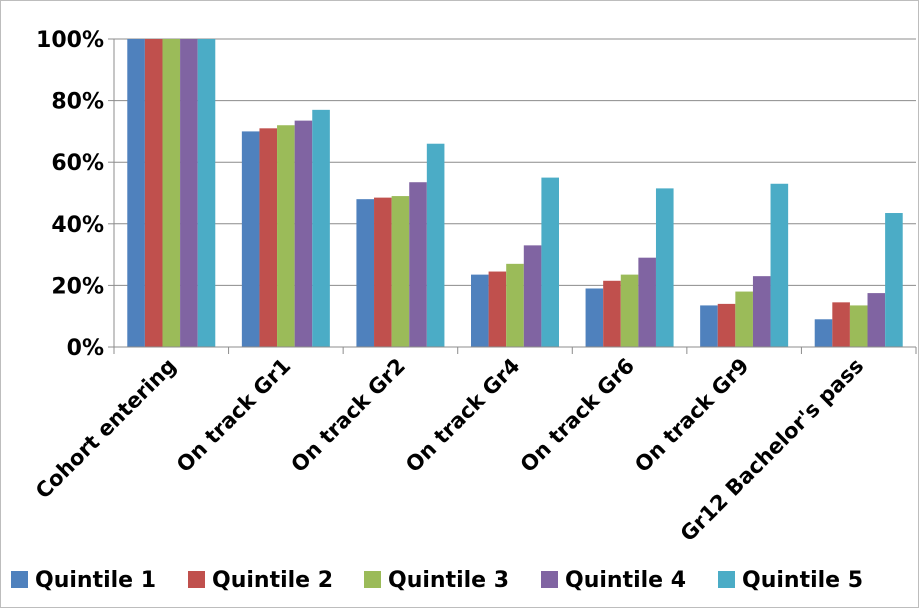  Describe the element at coordinates (77, 102) in the screenshot. I see `y-tick-label: 80%` at that location.